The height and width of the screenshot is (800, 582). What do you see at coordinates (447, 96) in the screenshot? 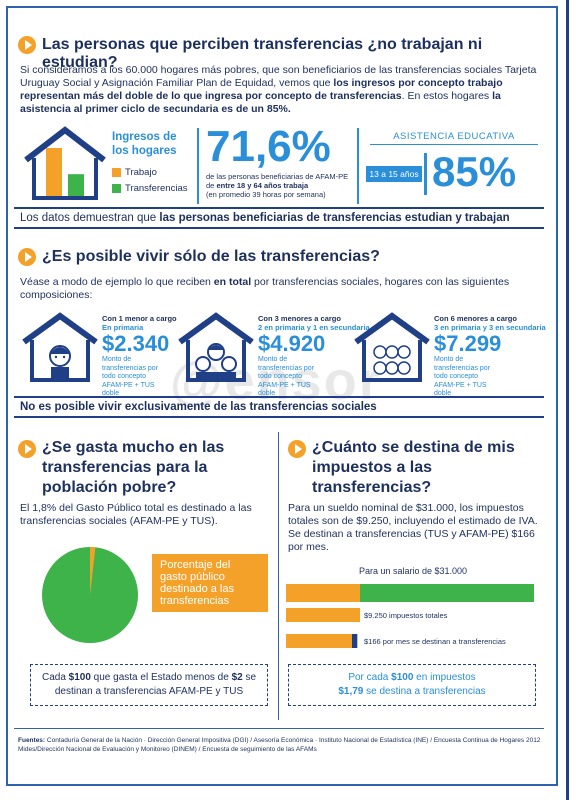
I see `intro-text-2: . En estos hogares` at bounding box center [447, 96].